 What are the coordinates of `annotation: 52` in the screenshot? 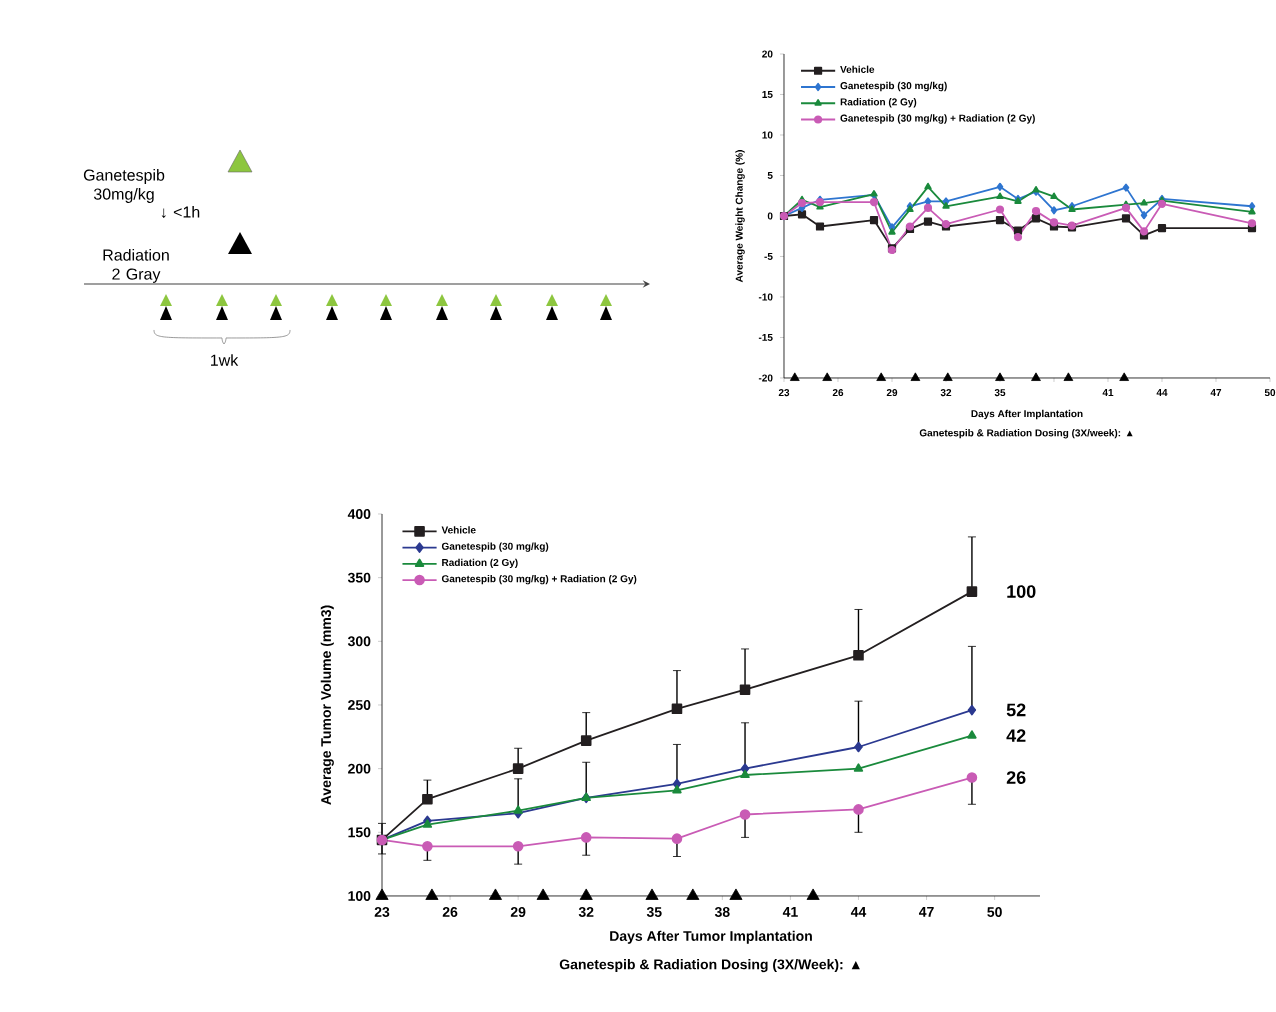 It's located at (1016, 710).